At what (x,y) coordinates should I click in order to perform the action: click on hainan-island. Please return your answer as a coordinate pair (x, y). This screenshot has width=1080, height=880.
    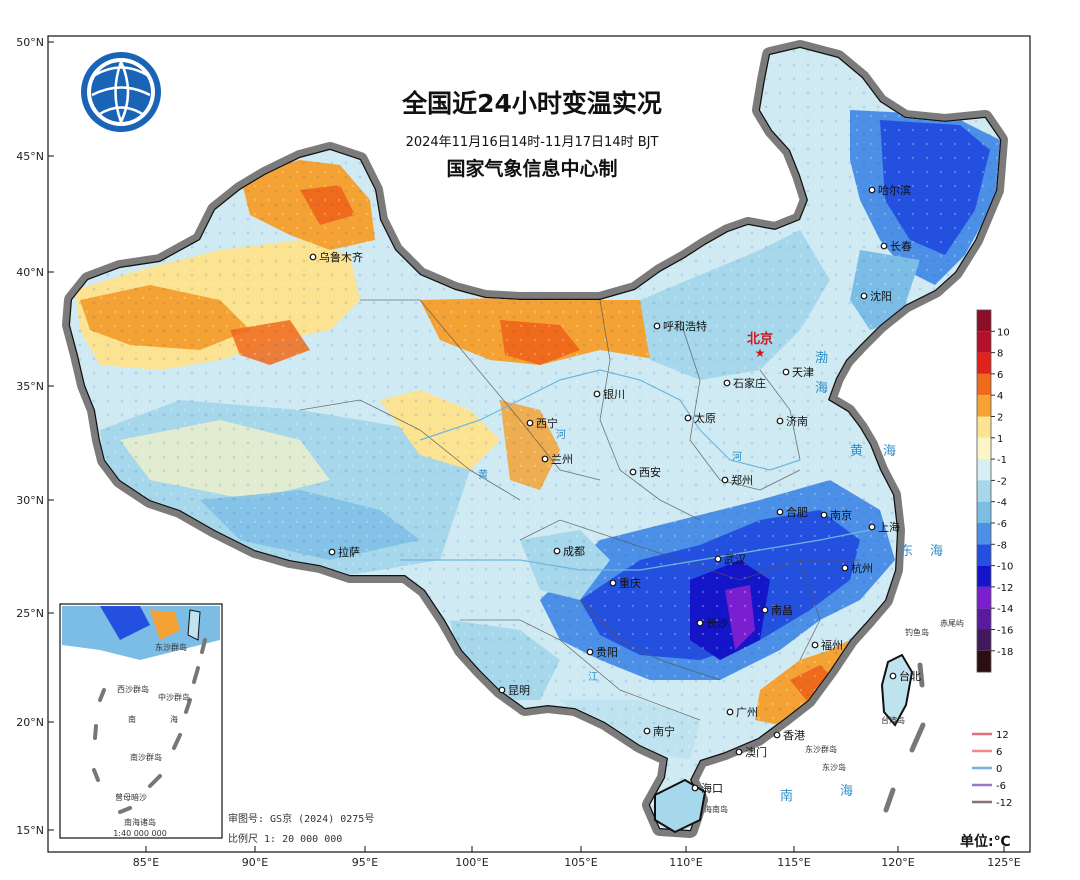
    Looking at the image, I should click on (680, 806).